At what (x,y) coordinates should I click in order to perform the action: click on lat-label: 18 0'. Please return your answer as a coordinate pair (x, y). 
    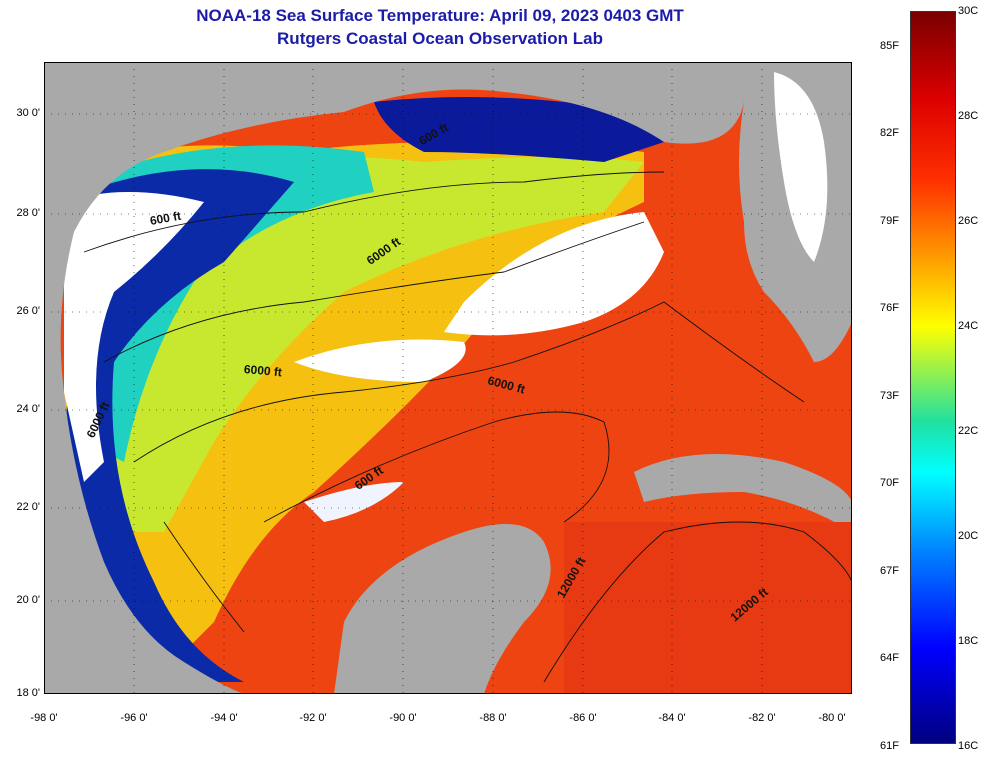
    Looking at the image, I should click on (28, 693).